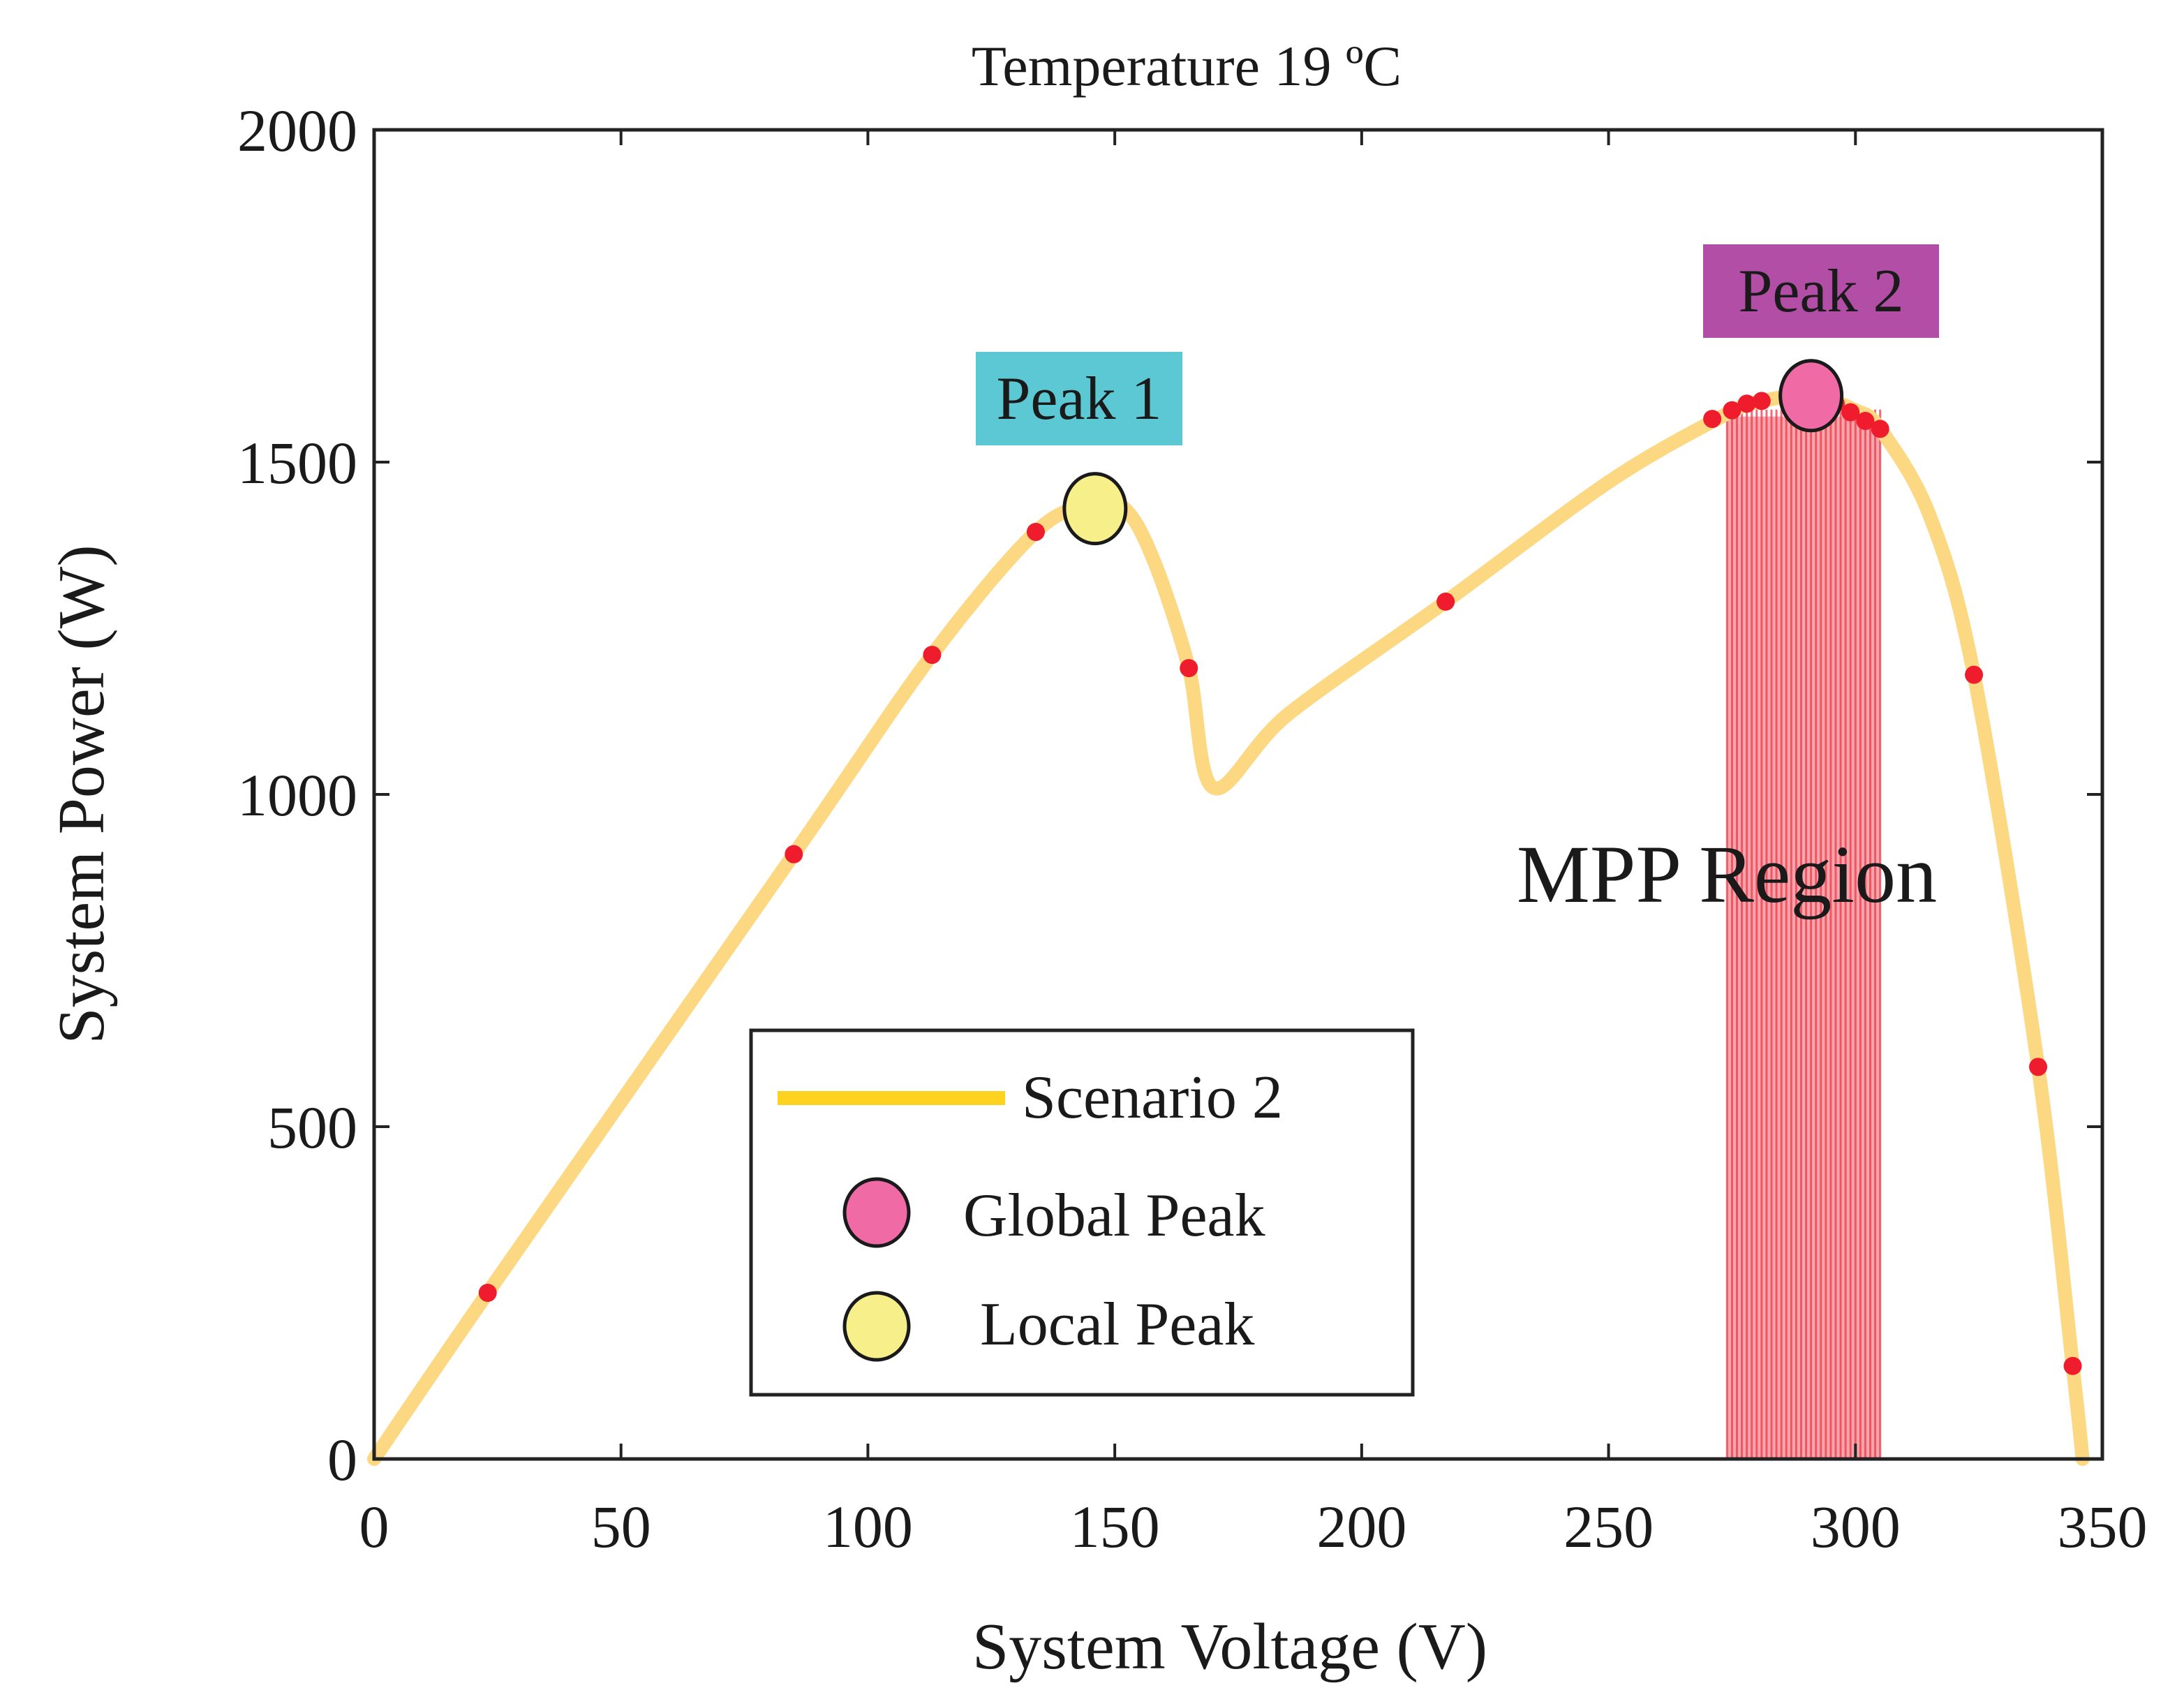  What do you see at coordinates (1856, 1526) in the screenshot?
I see `x-tick-label-6: 300` at bounding box center [1856, 1526].